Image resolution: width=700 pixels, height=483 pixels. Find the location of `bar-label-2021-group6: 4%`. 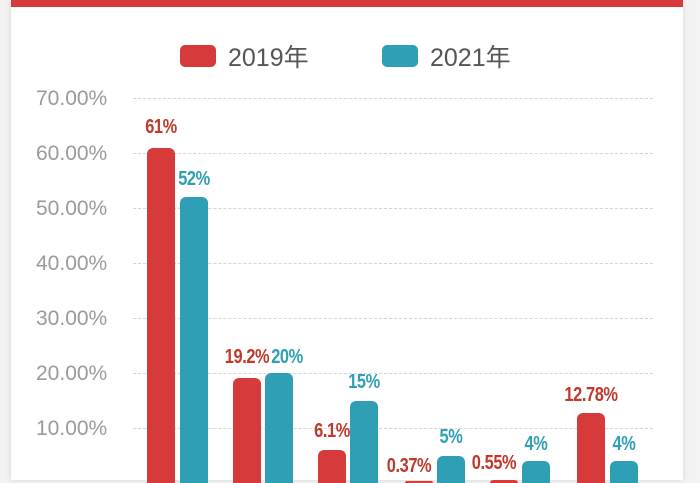

bar-label-2021-group6: 4% is located at coordinates (624, 444).